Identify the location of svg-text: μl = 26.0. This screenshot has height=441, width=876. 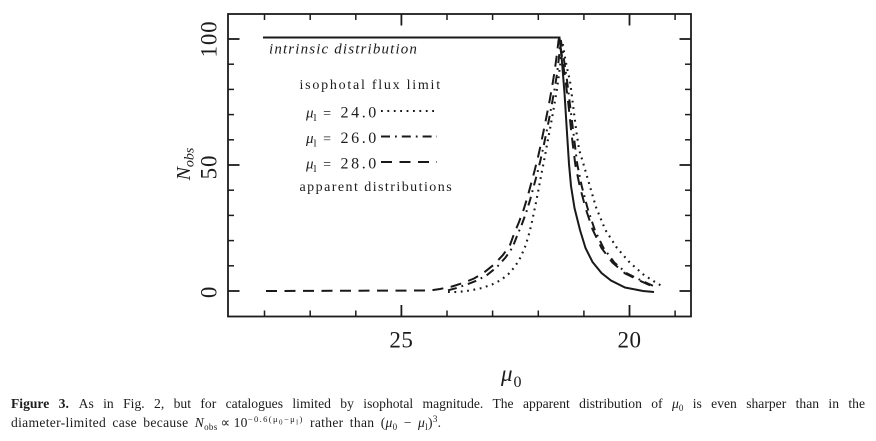
(342, 140).